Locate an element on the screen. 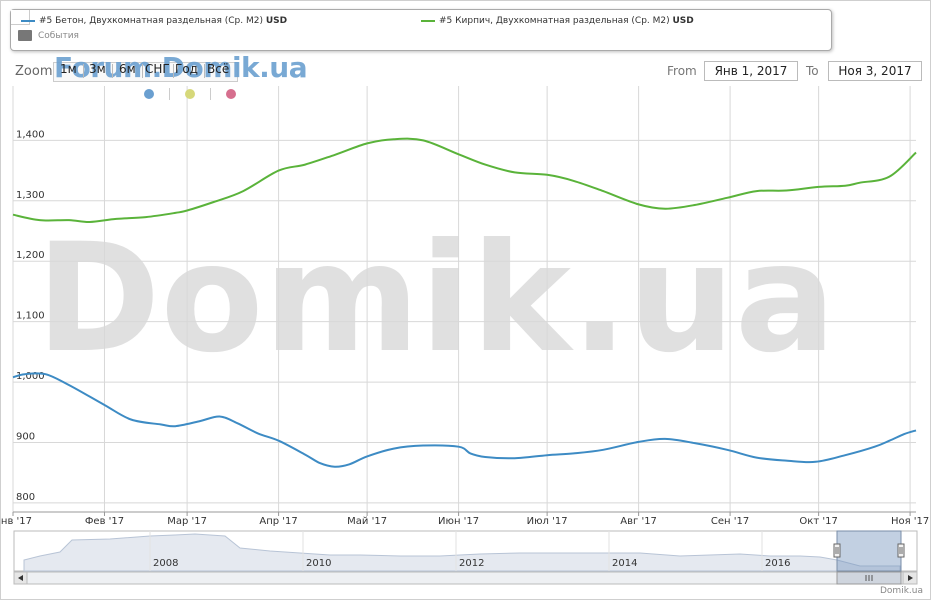  zoom-button-year: Год is located at coordinates (186, 69).